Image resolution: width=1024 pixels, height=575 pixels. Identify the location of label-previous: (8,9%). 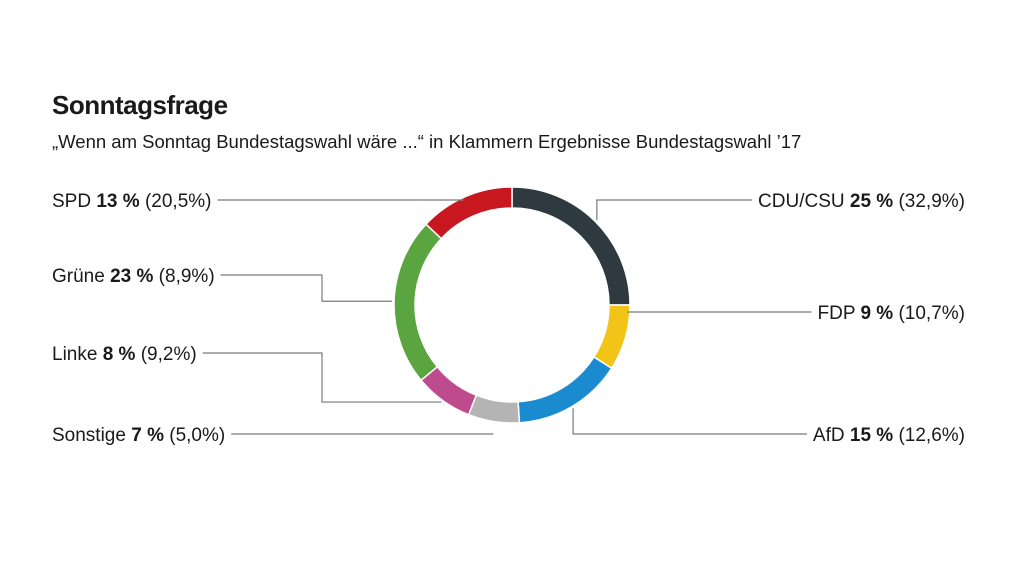
(183, 276).